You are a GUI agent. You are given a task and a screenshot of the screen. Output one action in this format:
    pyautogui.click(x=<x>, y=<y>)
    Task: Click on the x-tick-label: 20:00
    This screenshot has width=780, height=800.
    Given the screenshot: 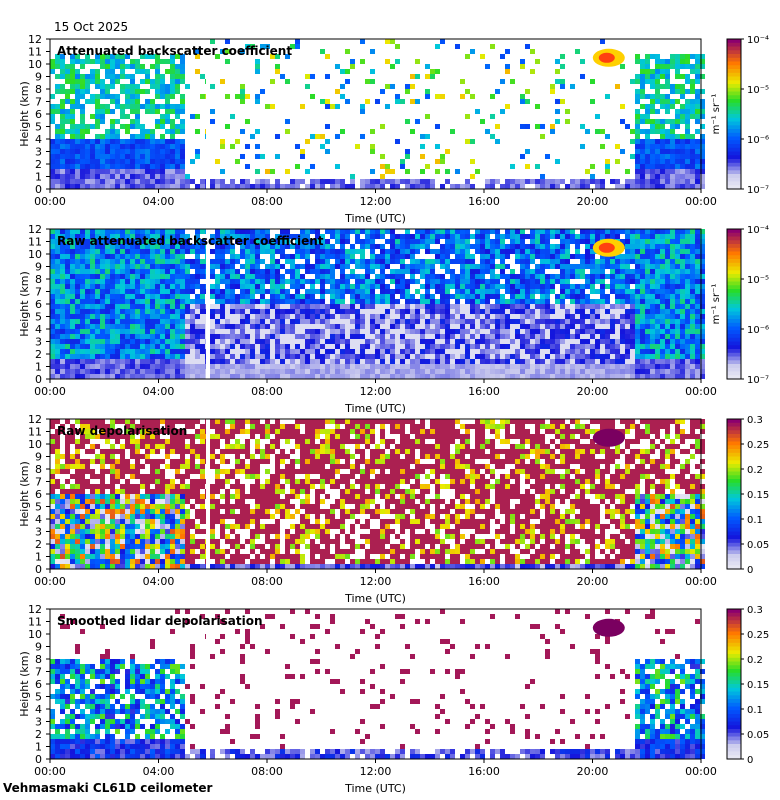 What is the action you would take?
    pyautogui.click(x=593, y=771)
    